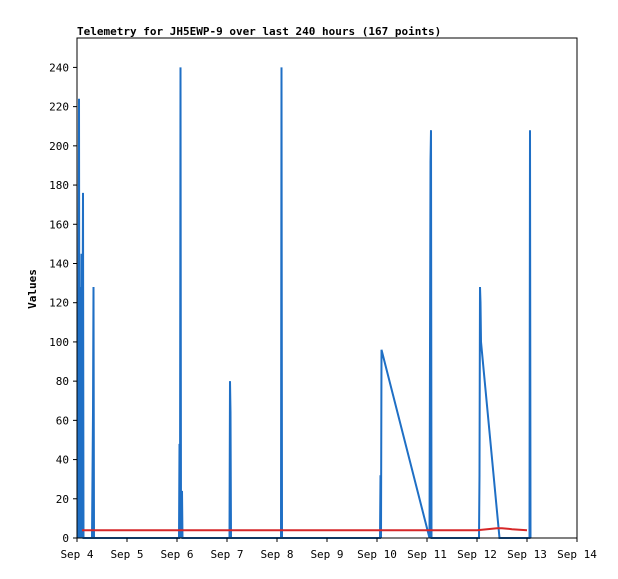  Describe the element at coordinates (59, 146) in the screenshot. I see `y-tick-label: 200` at that location.